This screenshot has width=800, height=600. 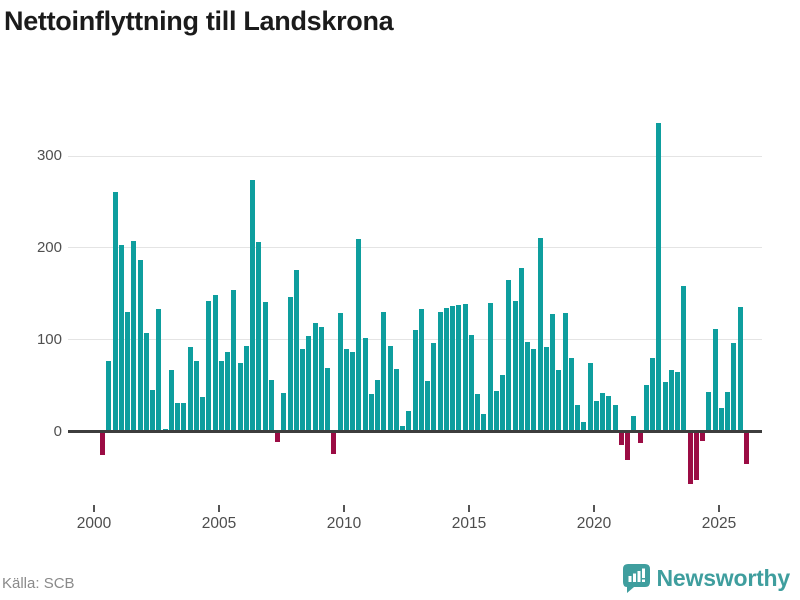 What do you see at coordinates (594, 523) in the screenshot?
I see `x-axis-label: 2020` at bounding box center [594, 523].